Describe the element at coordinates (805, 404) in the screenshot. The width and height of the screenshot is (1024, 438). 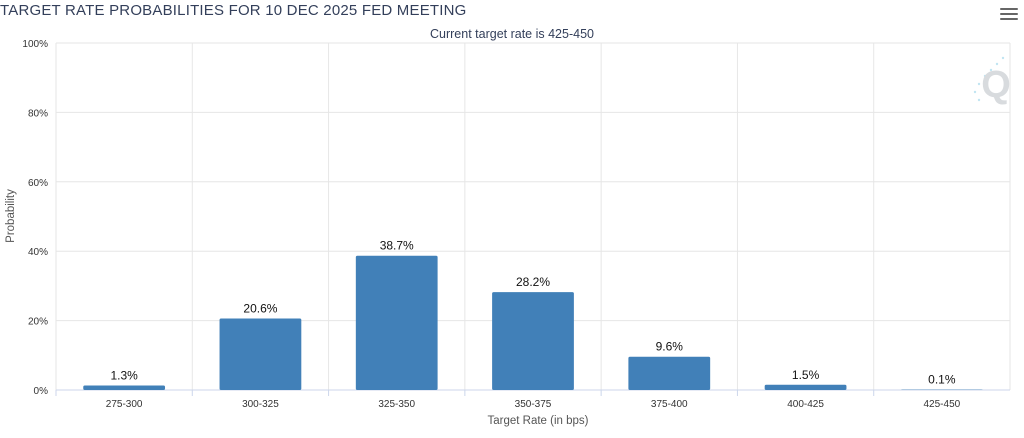
I see `x-tick-label-400-425: 400-425` at that location.